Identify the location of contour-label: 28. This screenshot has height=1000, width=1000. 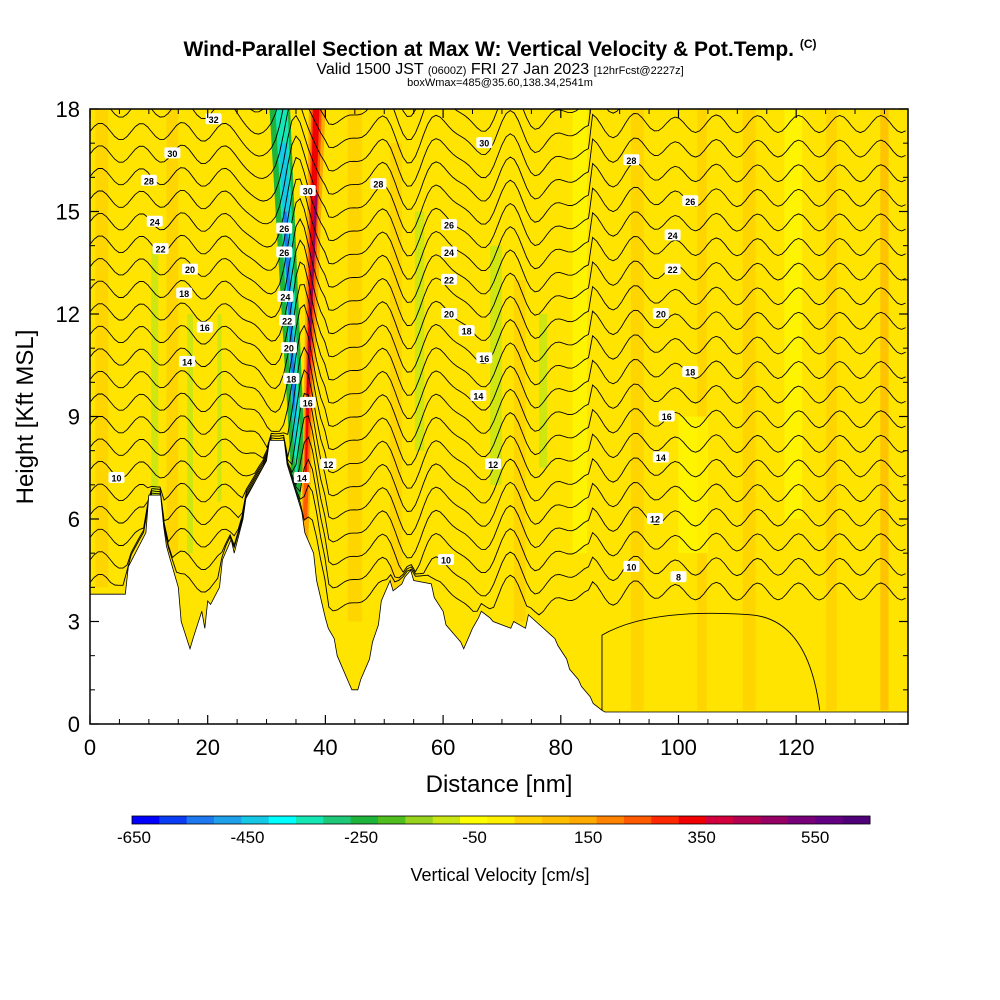
(378, 184).